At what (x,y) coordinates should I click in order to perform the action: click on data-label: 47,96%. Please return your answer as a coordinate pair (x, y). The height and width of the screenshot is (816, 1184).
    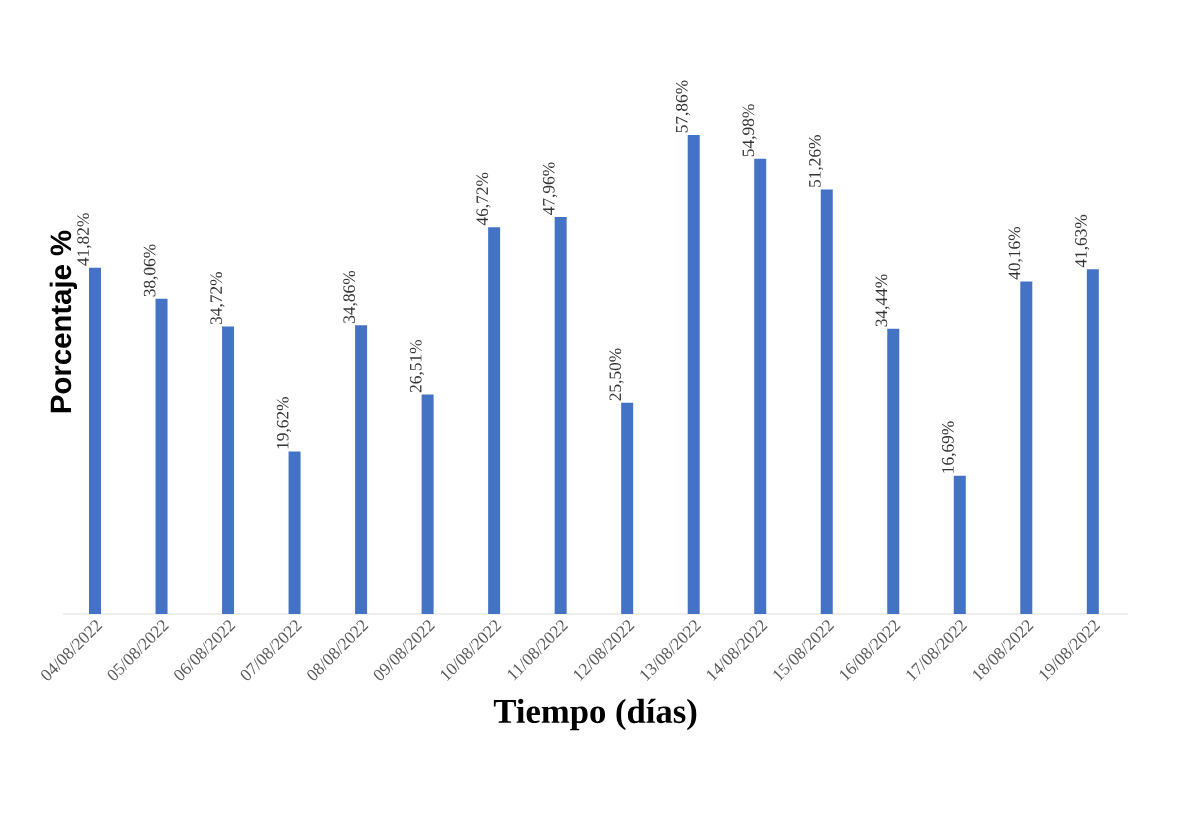
    Looking at the image, I should click on (550, 188).